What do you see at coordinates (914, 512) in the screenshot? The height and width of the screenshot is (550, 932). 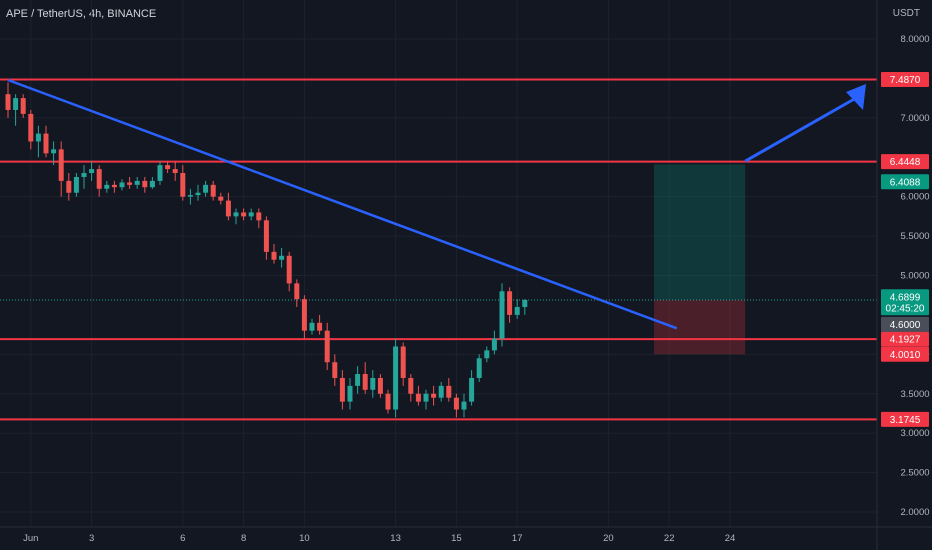 I see `price-tick-label: 2.0000` at bounding box center [914, 512].